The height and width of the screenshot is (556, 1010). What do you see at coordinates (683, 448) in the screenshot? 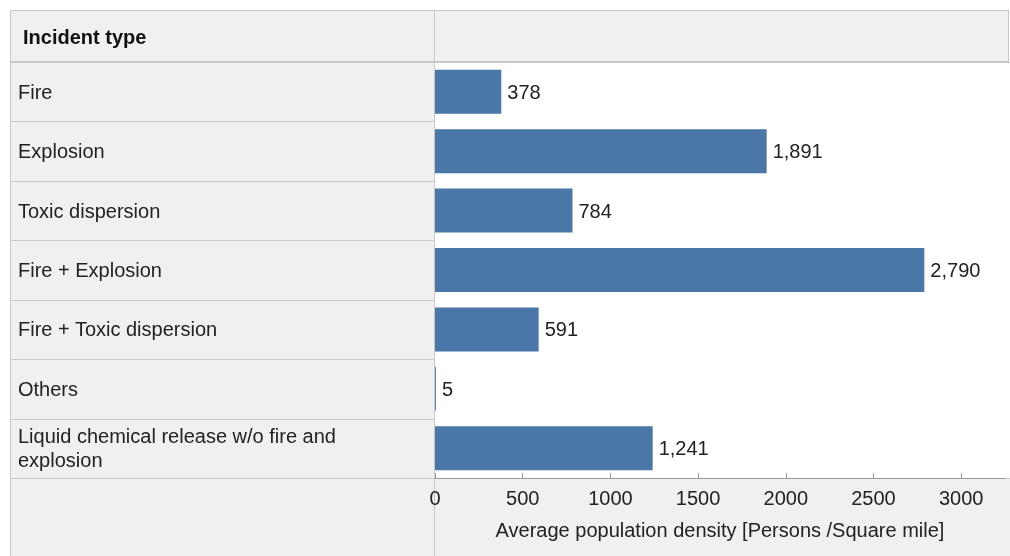
I see `data-label: 1,241` at bounding box center [683, 448].